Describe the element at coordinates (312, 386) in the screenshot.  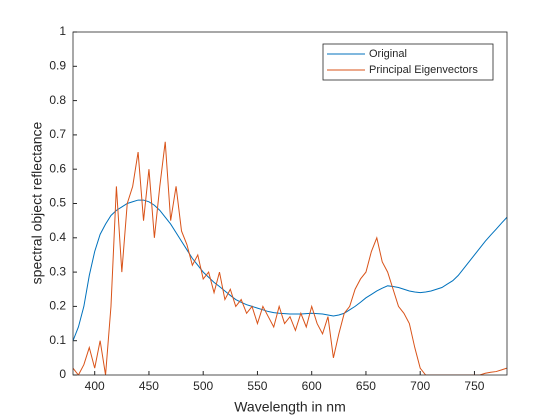
I see `x-tick-label: 600` at that location.